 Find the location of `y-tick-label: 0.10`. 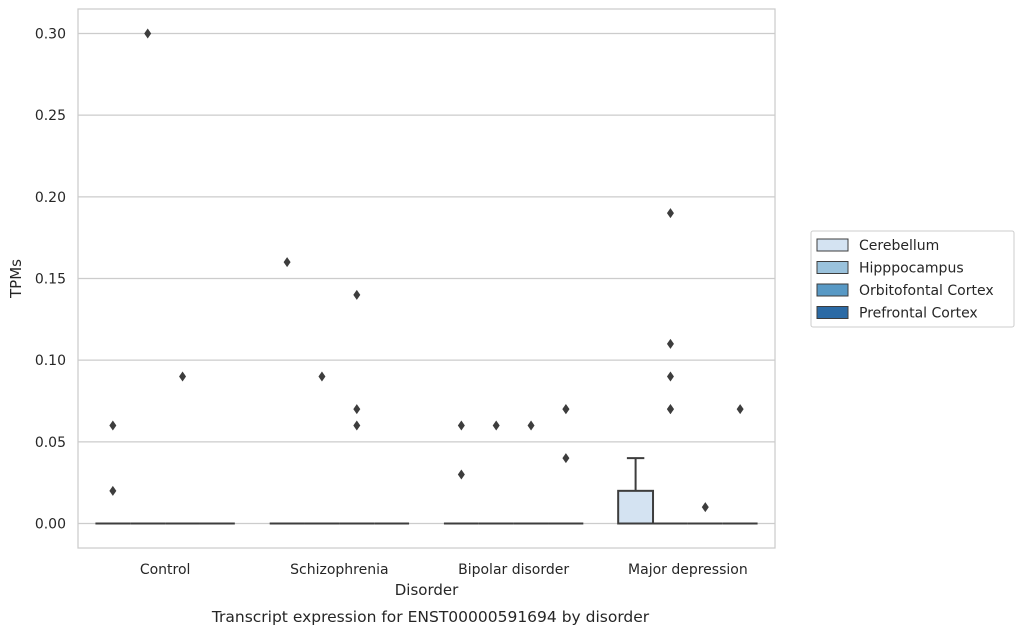

y-tick-label: 0.10 is located at coordinates (50, 361).